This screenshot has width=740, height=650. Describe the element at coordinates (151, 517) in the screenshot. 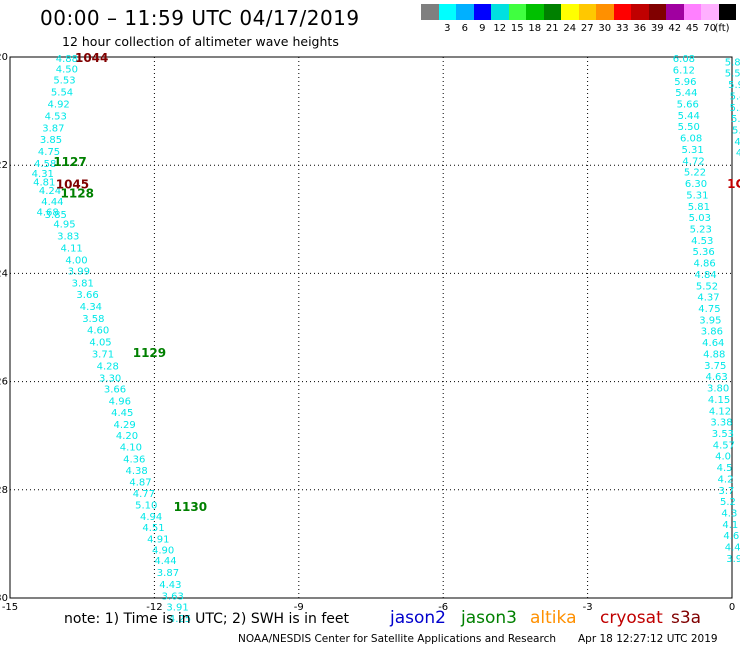

I see `wave-height-value: 4.94` at that location.